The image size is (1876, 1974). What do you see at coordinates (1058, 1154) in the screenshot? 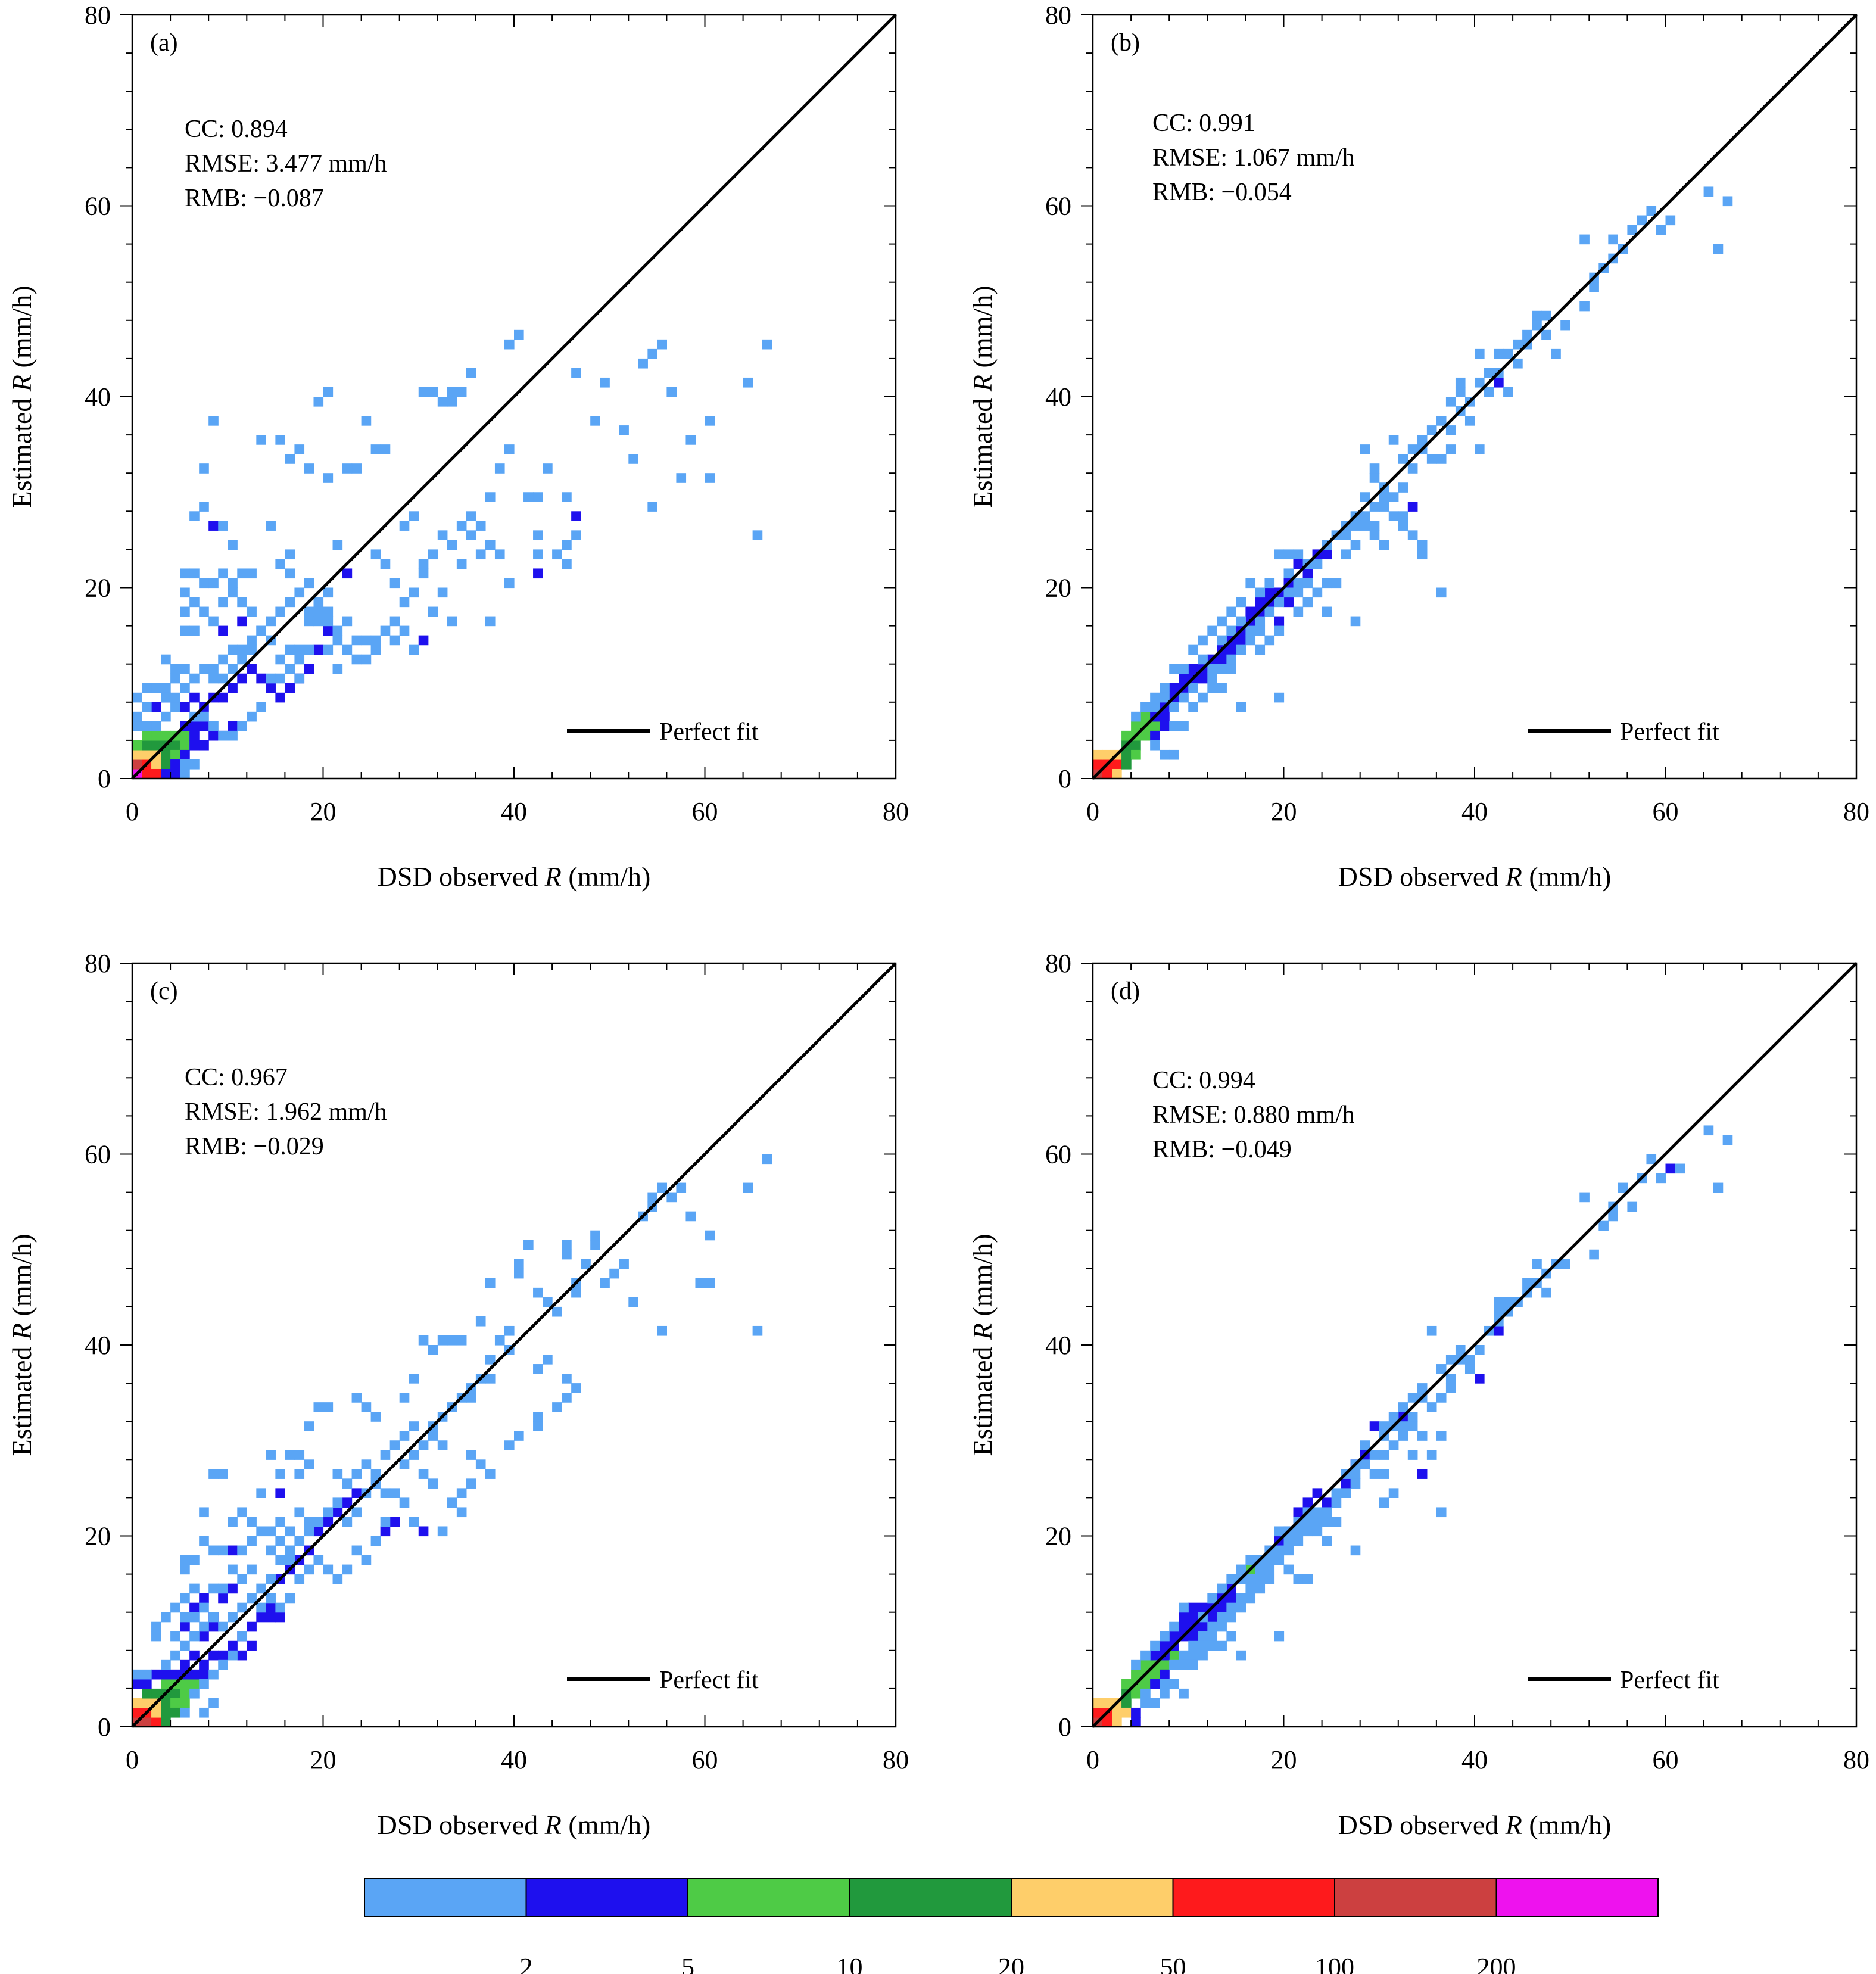
I see `y-tick-label: 60` at bounding box center [1058, 1154].